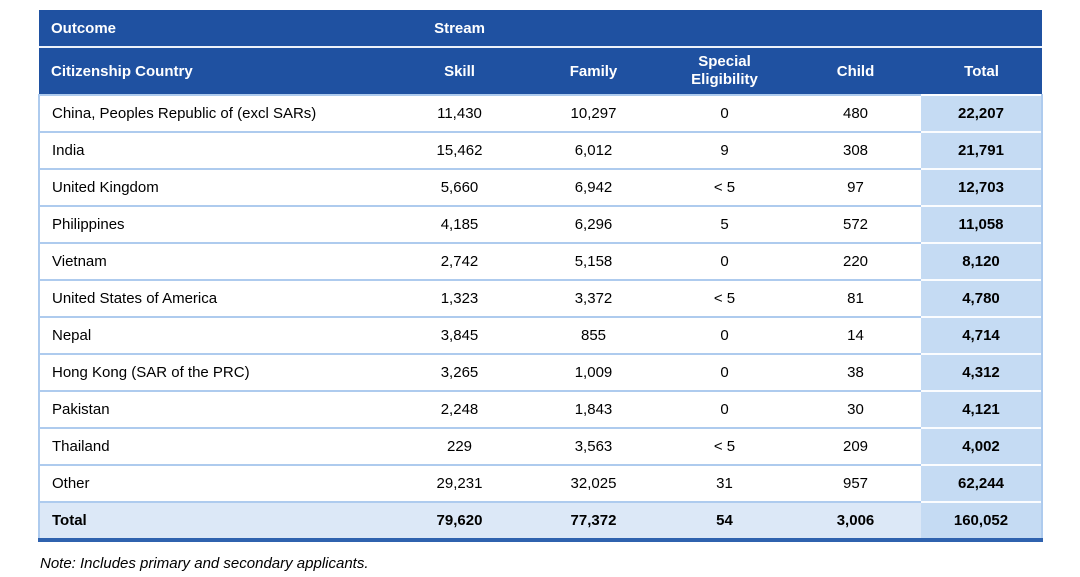  Describe the element at coordinates (214, 187) in the screenshot. I see `country-cell: United Kingdom` at that location.